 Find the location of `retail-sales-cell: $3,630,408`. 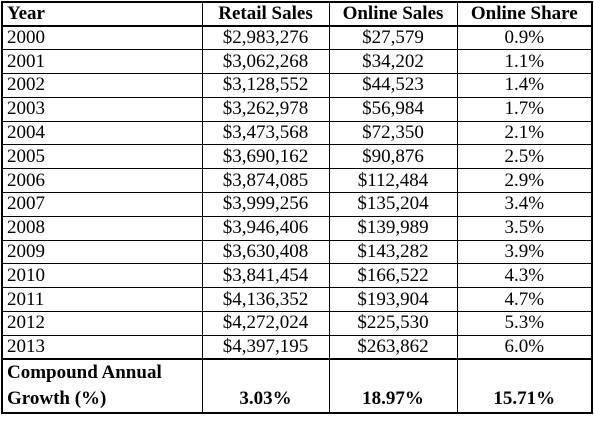

retail-sales-cell: $3,630,408 is located at coordinates (265, 252).